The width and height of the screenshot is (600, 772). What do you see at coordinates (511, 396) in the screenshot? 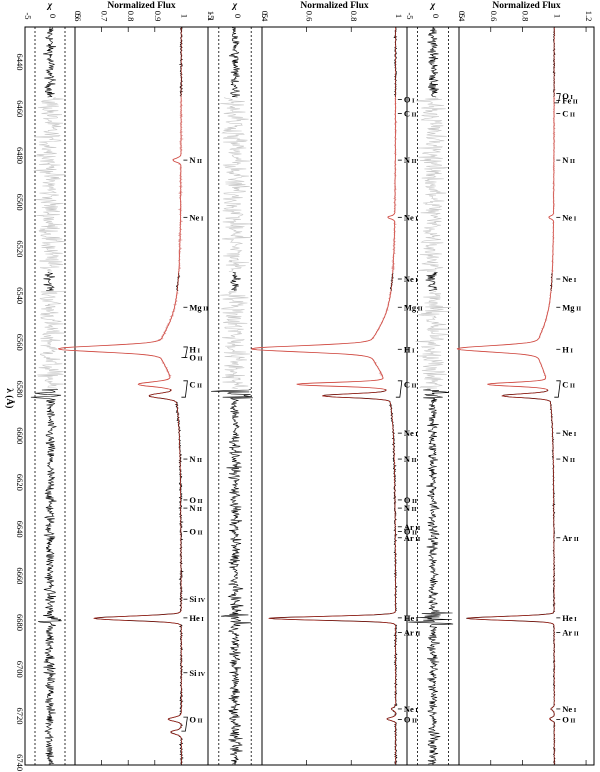
I see `observed-spectrum` at bounding box center [511, 396].